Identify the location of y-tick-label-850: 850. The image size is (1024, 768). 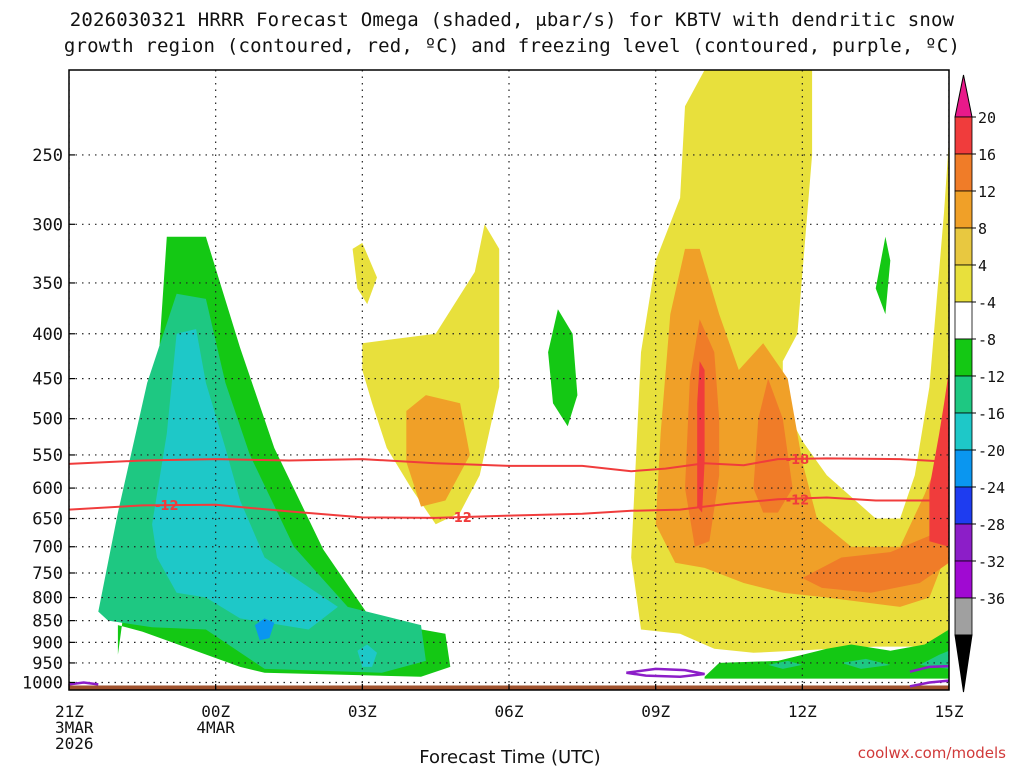
(47, 622).